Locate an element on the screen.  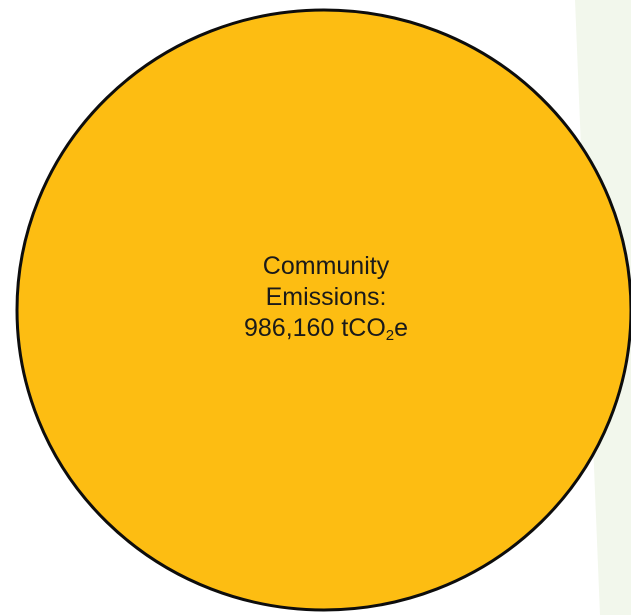
emissions-unit-suffix: e is located at coordinates (401, 328).